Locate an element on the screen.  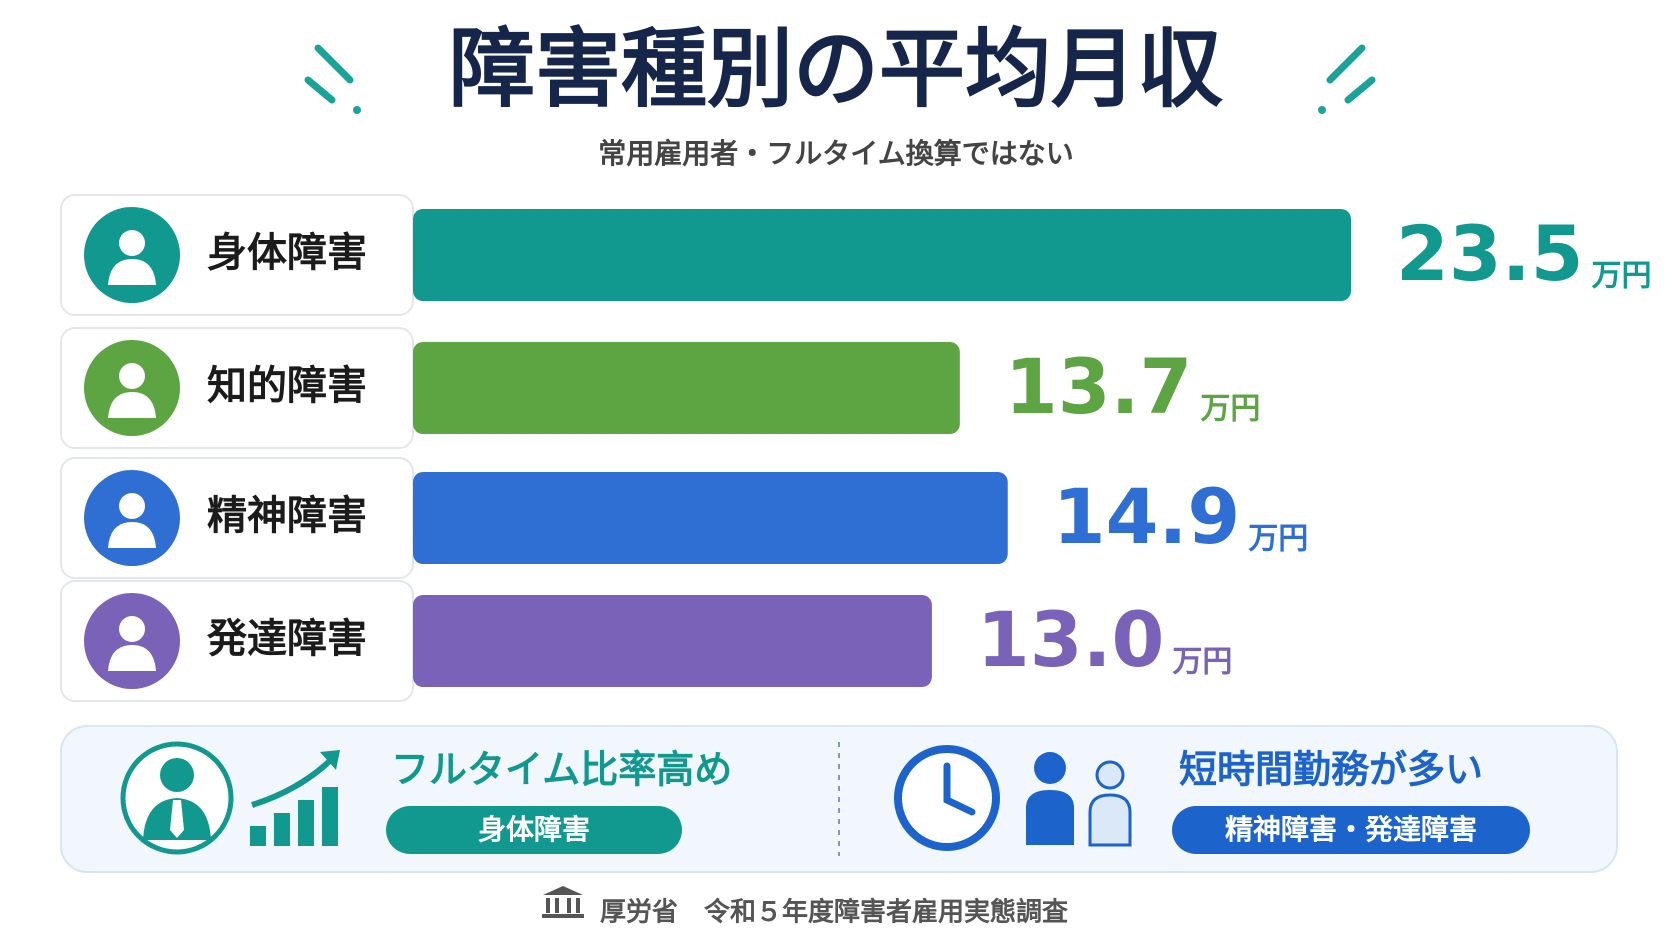
category-label: 発達障害 is located at coordinates (287, 639).